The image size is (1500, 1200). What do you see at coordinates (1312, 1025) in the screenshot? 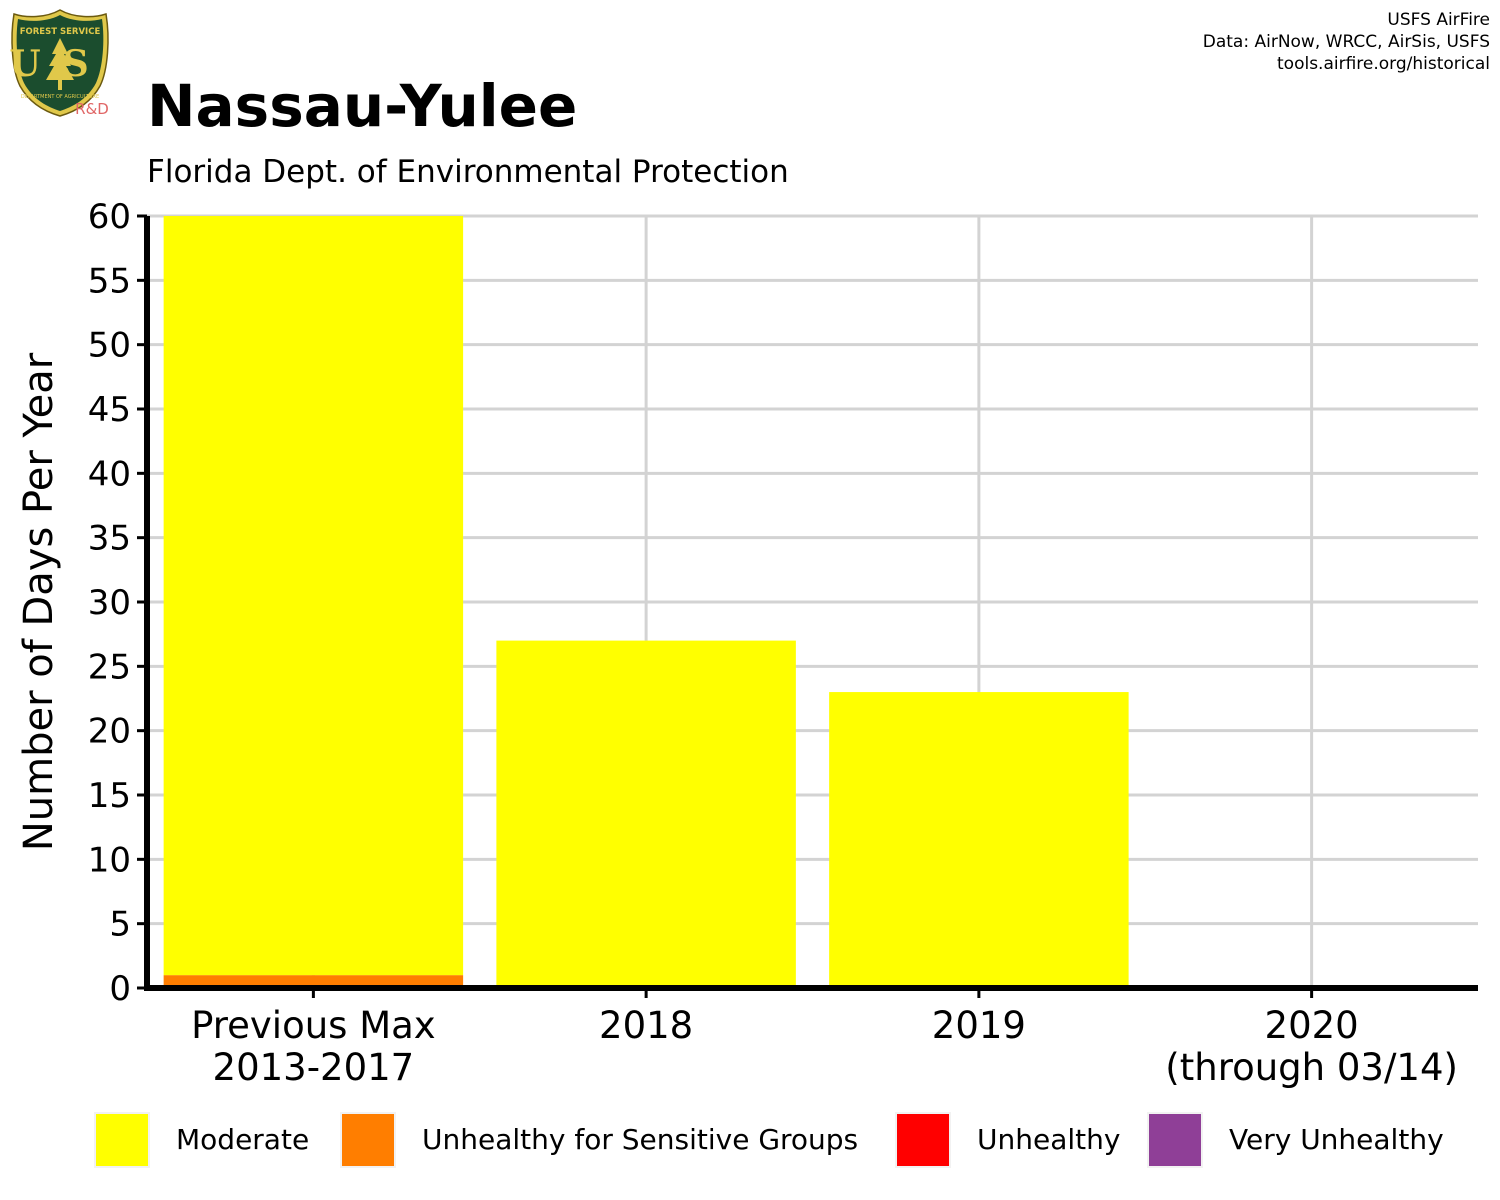
I see `x-tick-label: 2020` at bounding box center [1312, 1025].